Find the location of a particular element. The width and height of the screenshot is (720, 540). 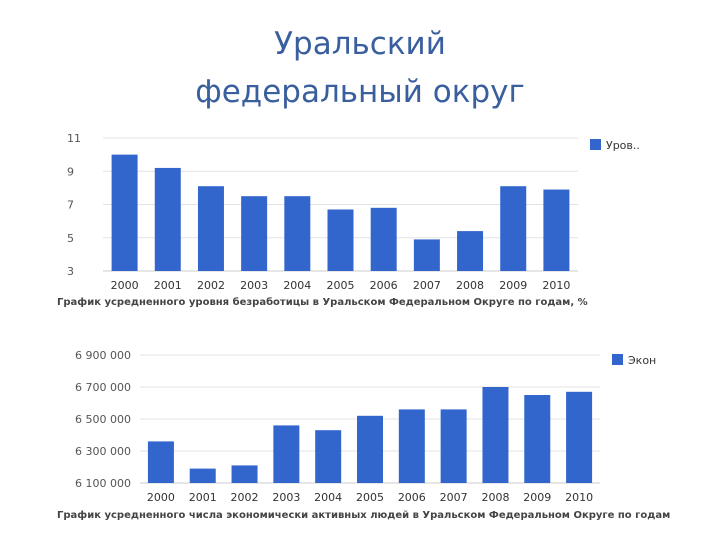

active-population-x-tick-label: 2004 is located at coordinates (328, 497).